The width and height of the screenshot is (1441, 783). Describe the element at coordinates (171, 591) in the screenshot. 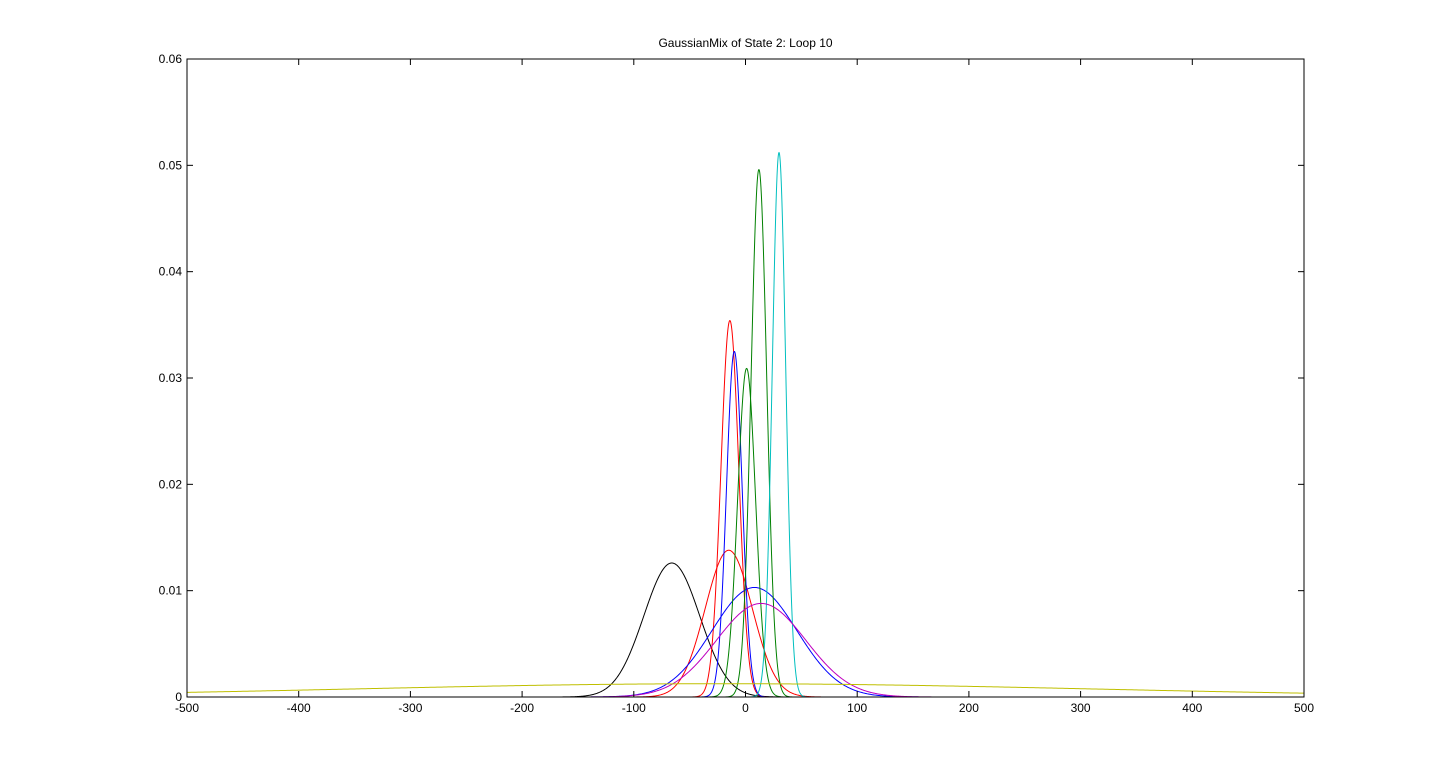

I see `y-tick-label: 0.01` at that location.